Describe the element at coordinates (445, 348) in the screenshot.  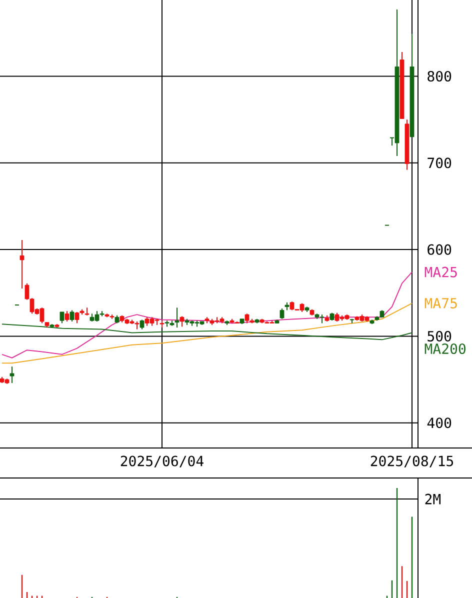
I see `series-label: MA200` at that location.